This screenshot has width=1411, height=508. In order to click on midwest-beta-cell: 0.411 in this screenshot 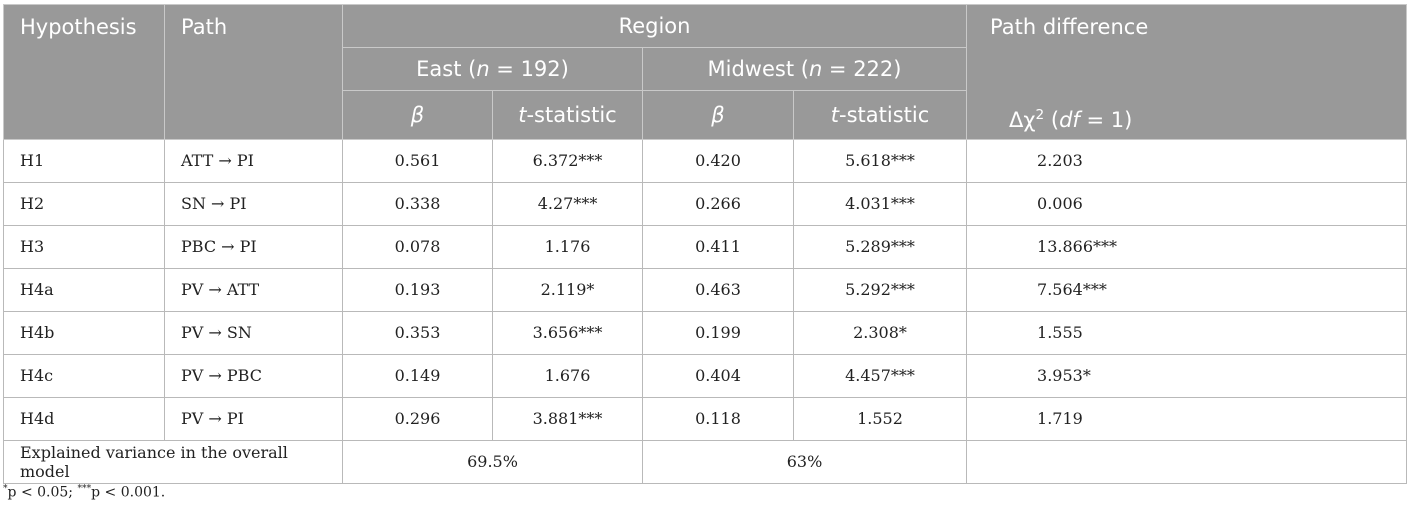, I will do `click(718, 246)`.